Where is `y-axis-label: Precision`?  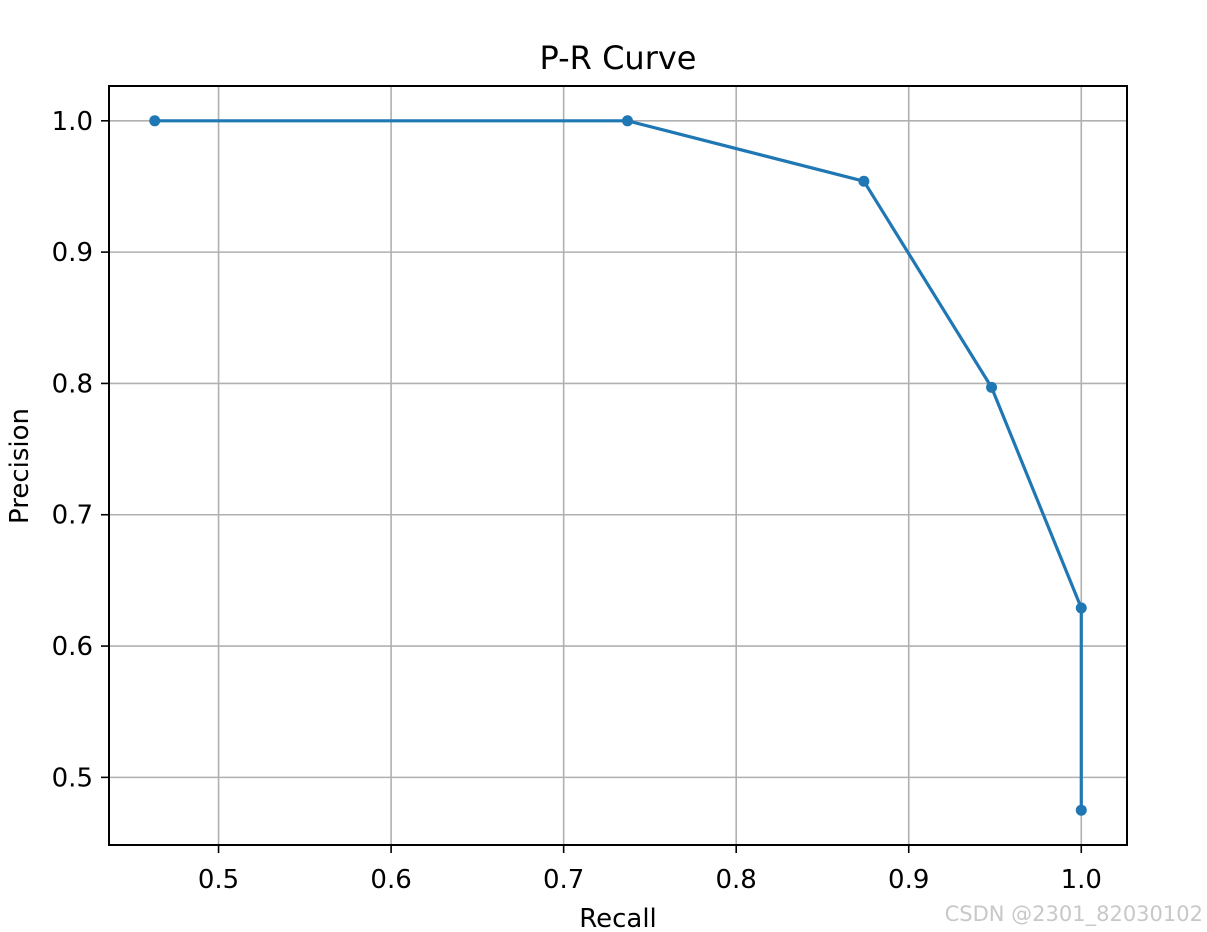 y-axis-label: Precision is located at coordinates (20, 466).